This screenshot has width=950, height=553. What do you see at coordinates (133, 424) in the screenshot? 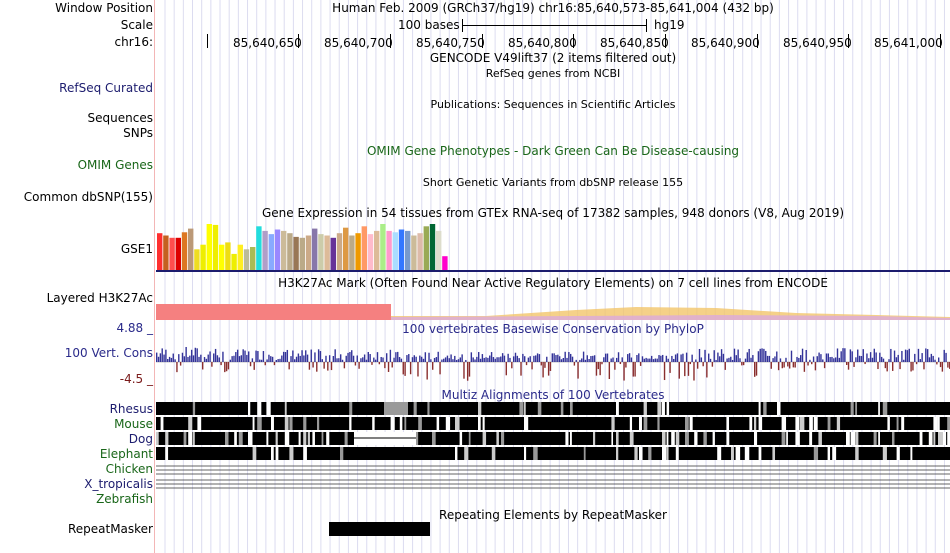
I see `species-mouse: Mouse` at bounding box center [133, 424].